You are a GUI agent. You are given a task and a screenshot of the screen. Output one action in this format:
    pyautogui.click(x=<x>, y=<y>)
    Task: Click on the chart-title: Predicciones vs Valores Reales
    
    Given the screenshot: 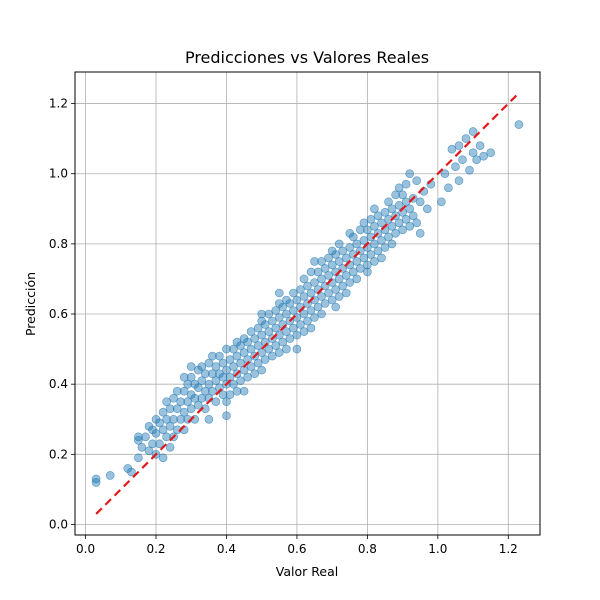 What is the action you would take?
    pyautogui.click(x=307, y=57)
    